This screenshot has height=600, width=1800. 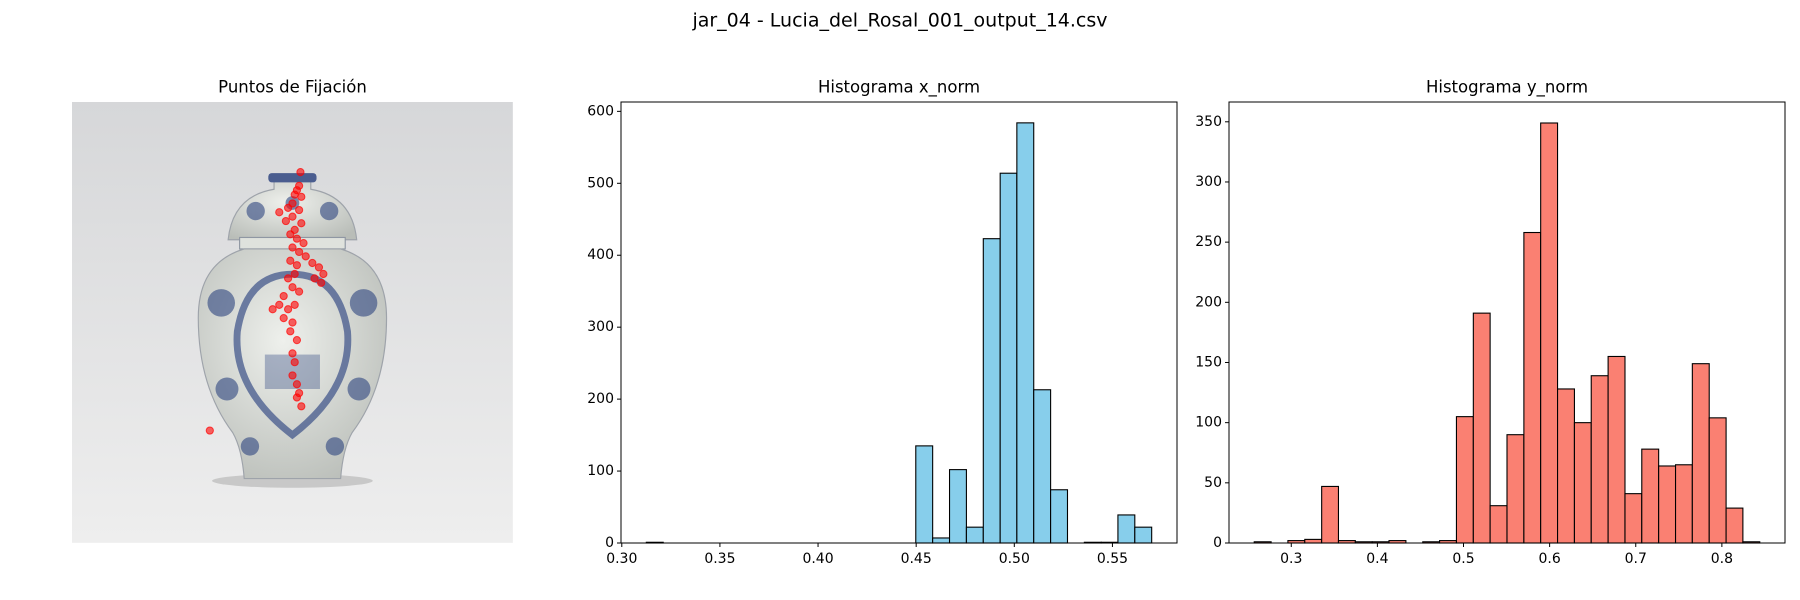 What do you see at coordinates (600, 183) in the screenshot?
I see `y-tick-label: 500` at bounding box center [600, 183].